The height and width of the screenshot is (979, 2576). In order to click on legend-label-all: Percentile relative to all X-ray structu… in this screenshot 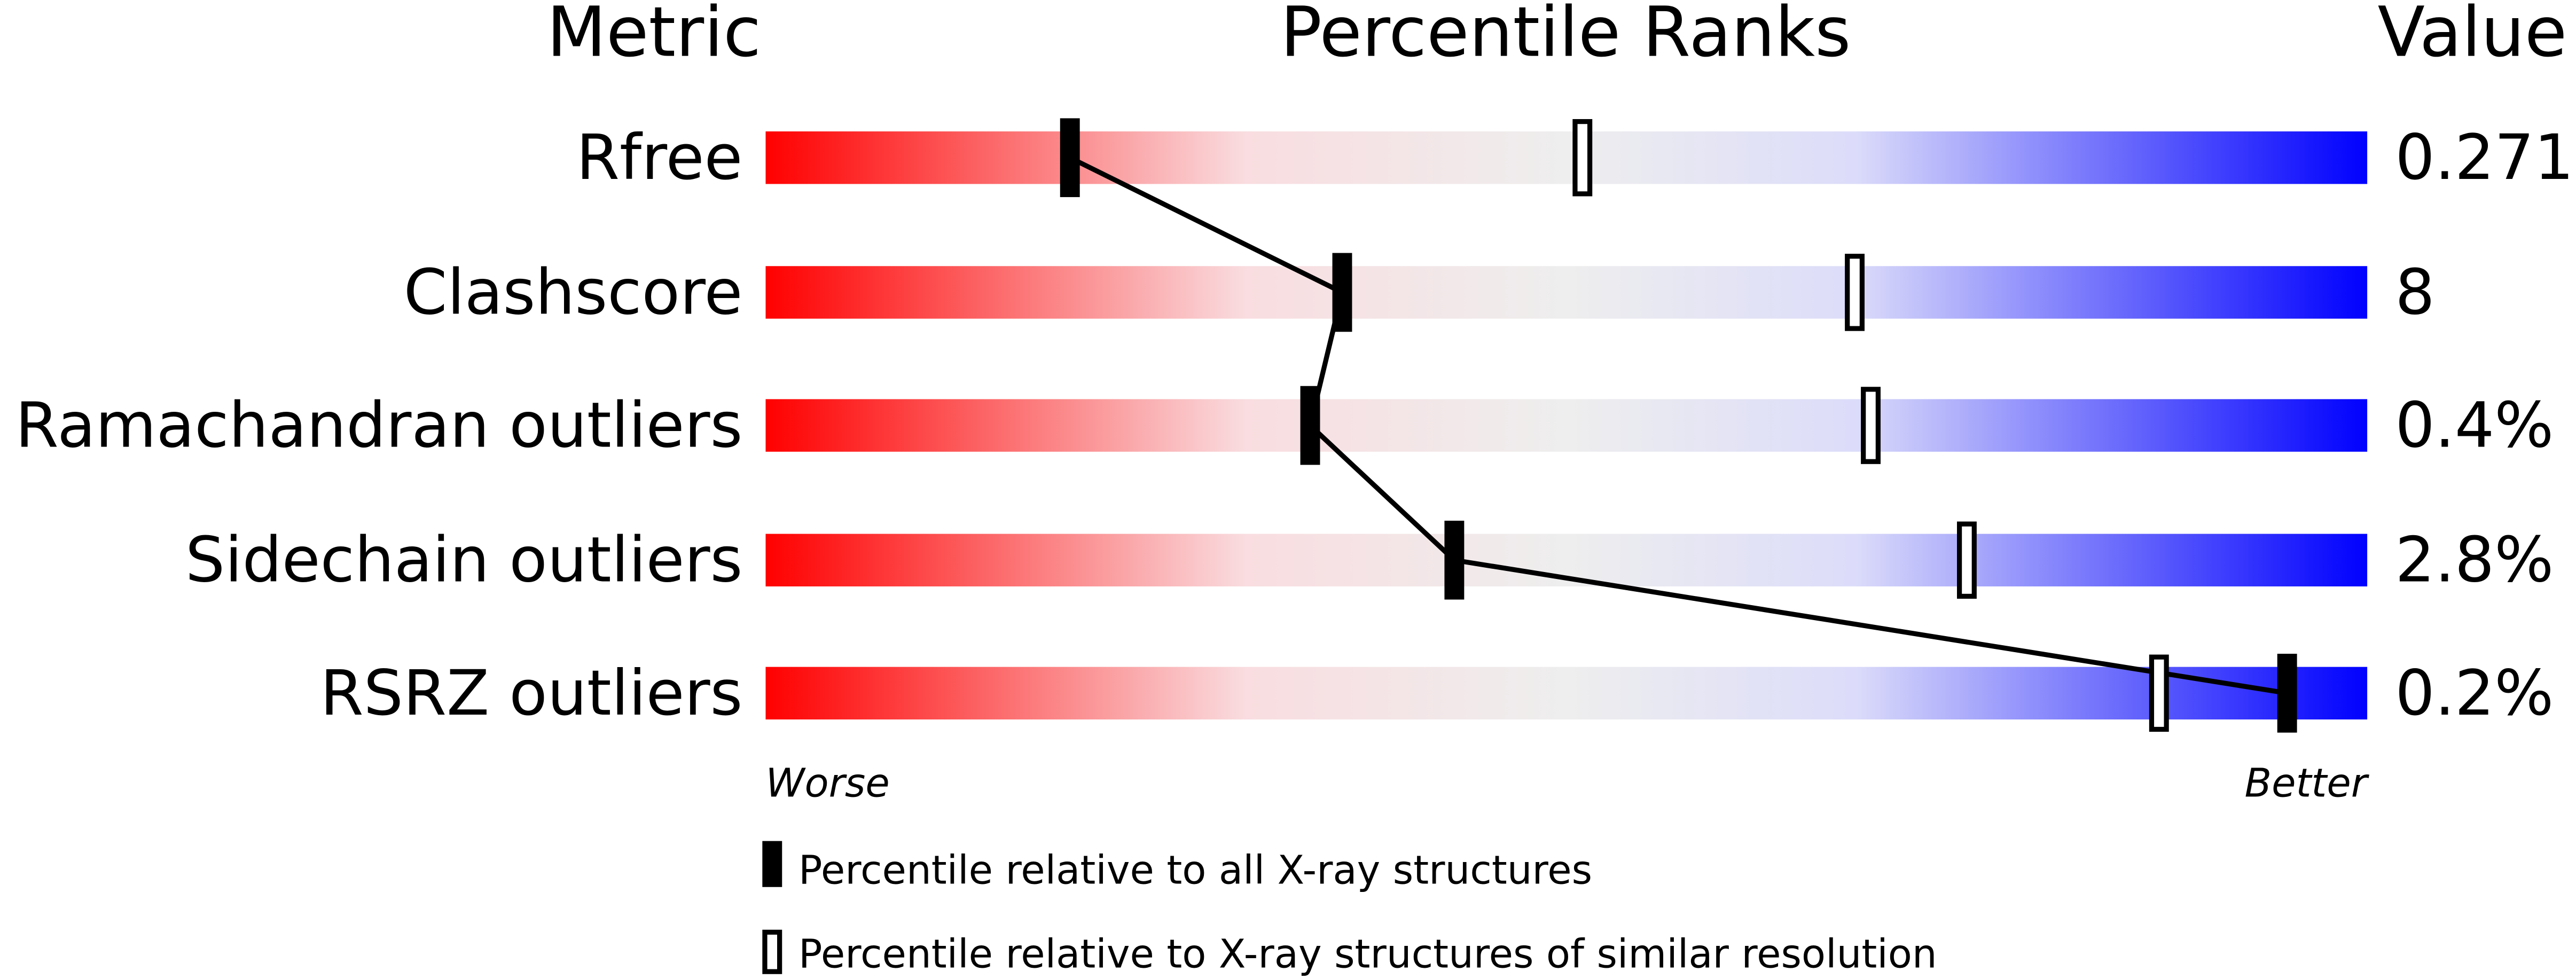, I will do `click(1195, 871)`.